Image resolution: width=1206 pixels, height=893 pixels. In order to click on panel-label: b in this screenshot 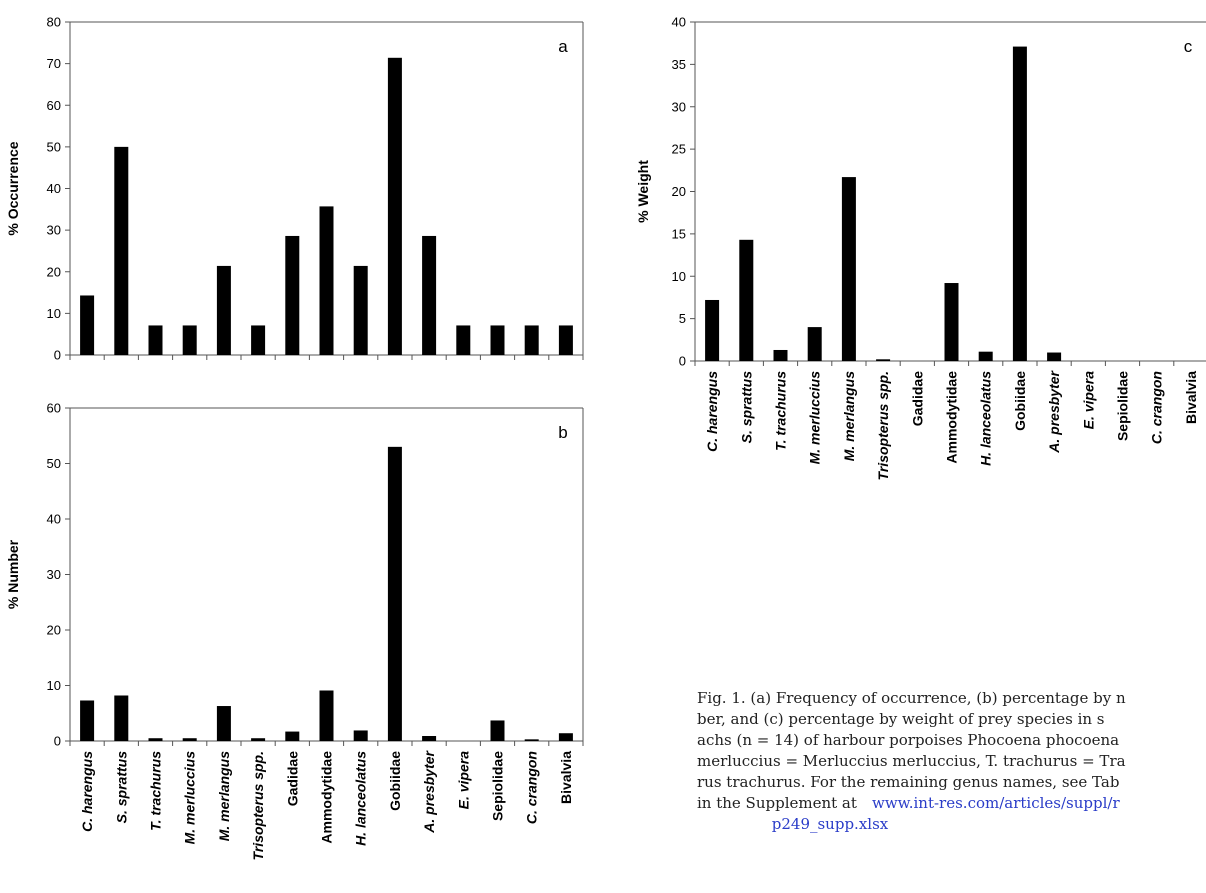, I will do `click(562, 432)`.